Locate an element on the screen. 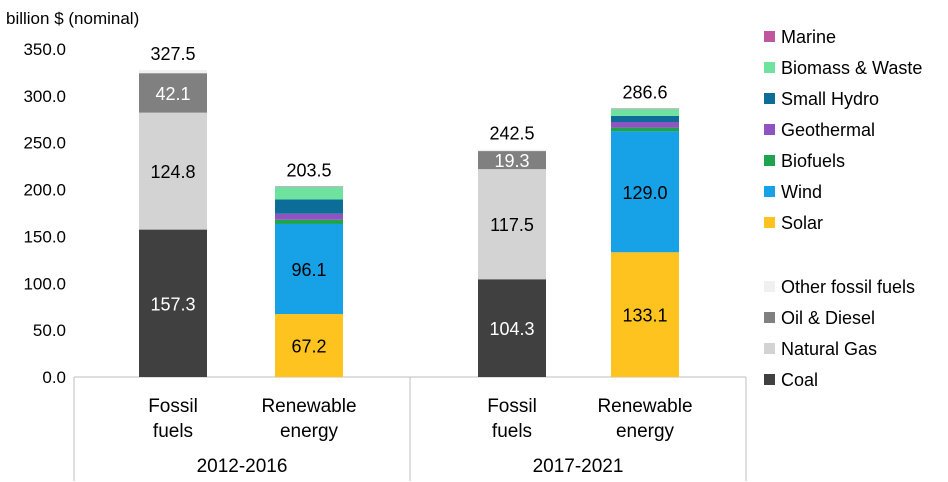  legend-item-marine: Marine is located at coordinates (800, 37).